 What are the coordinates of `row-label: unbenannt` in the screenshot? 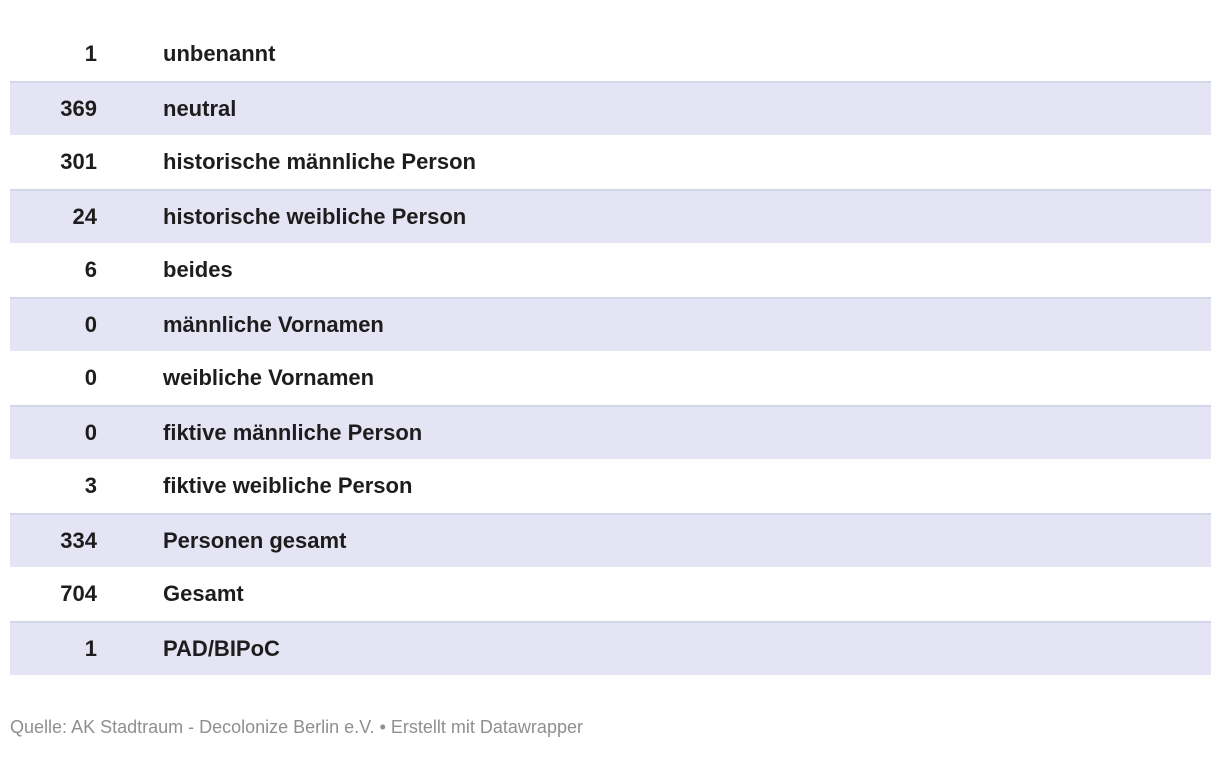 It's located at (219, 53).